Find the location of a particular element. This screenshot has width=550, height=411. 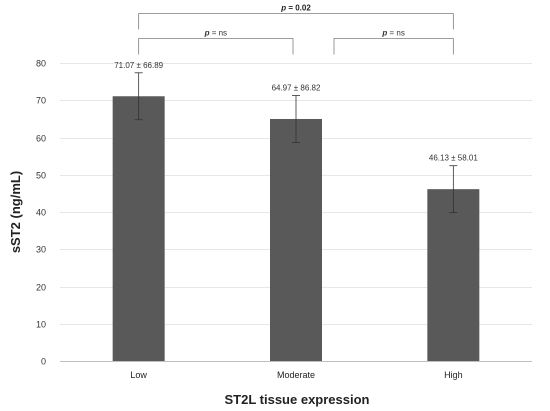

x-axis-title: ST2L tissue expression is located at coordinates (297, 399).